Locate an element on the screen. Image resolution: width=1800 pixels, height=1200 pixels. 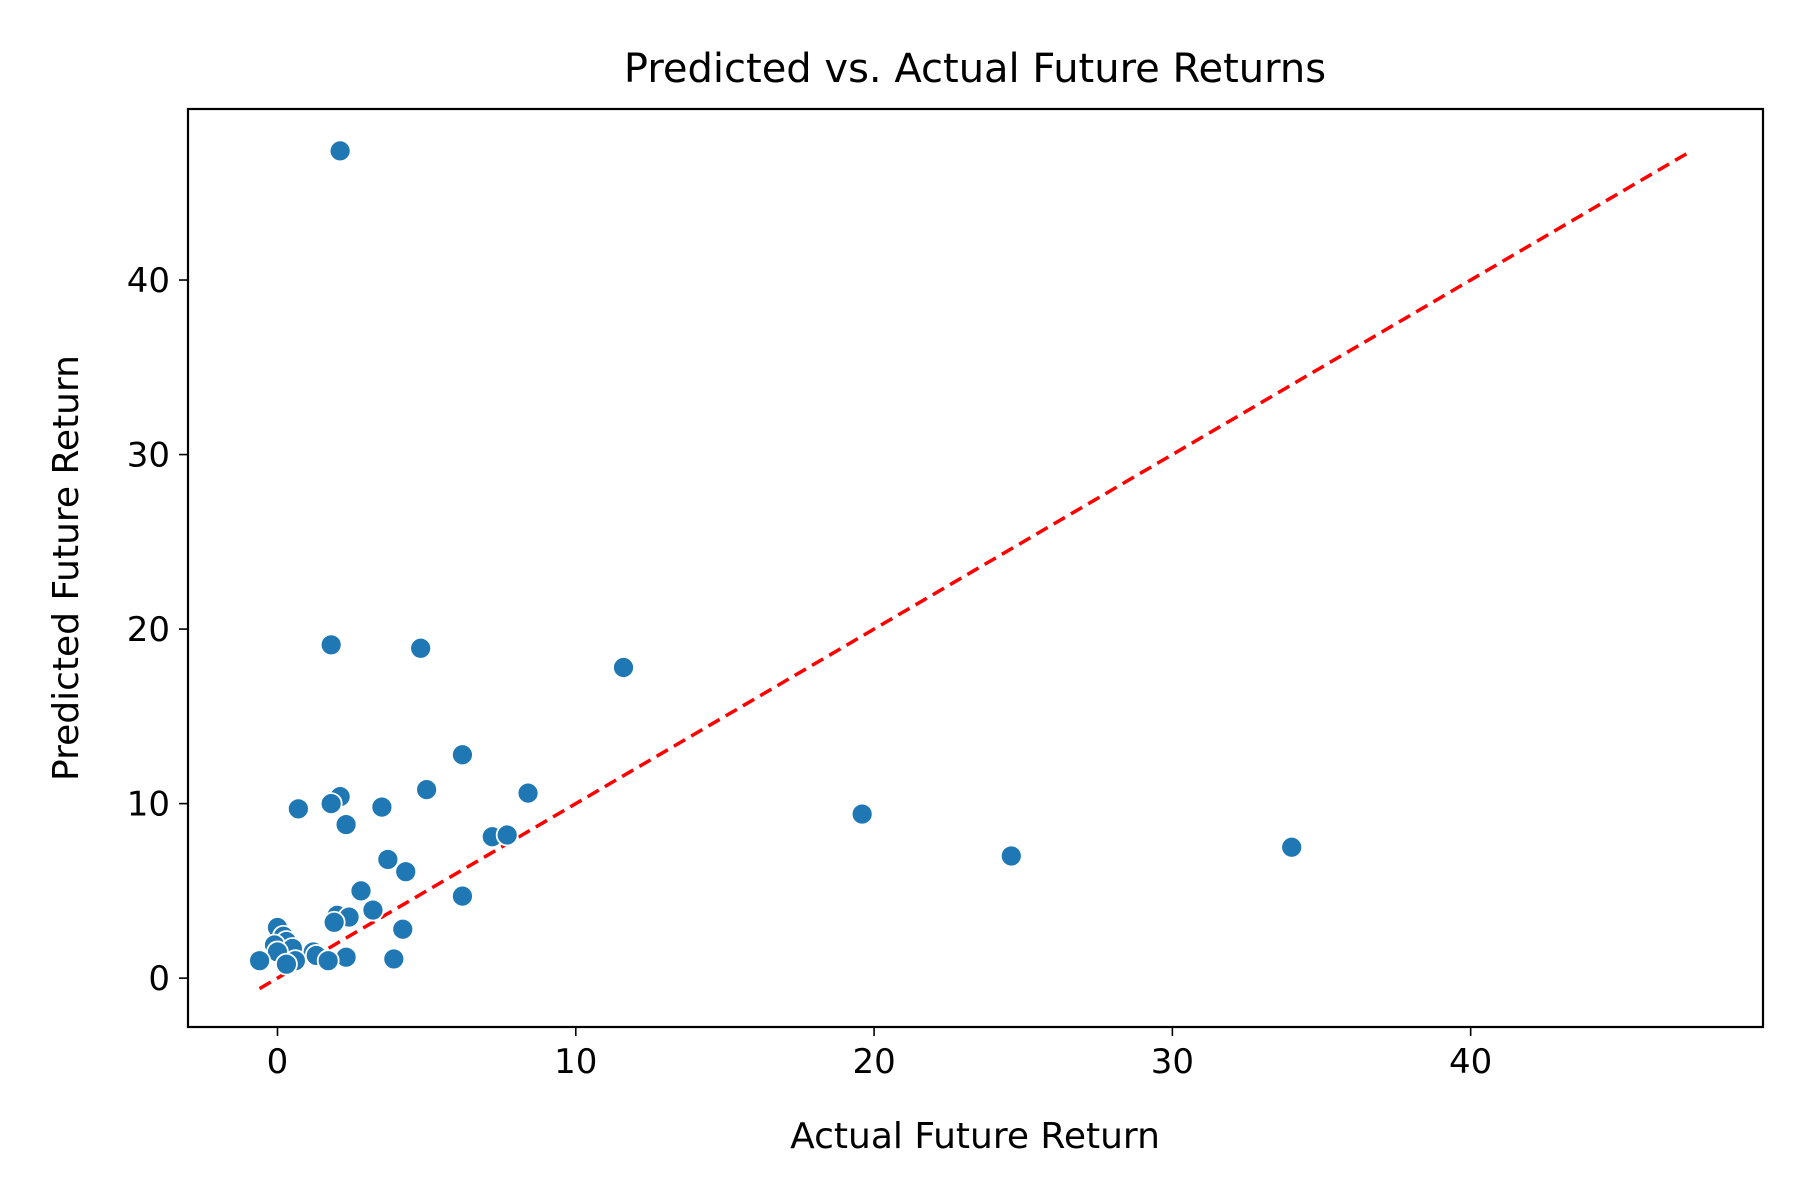
y-tick-label: 40 is located at coordinates (148, 281).